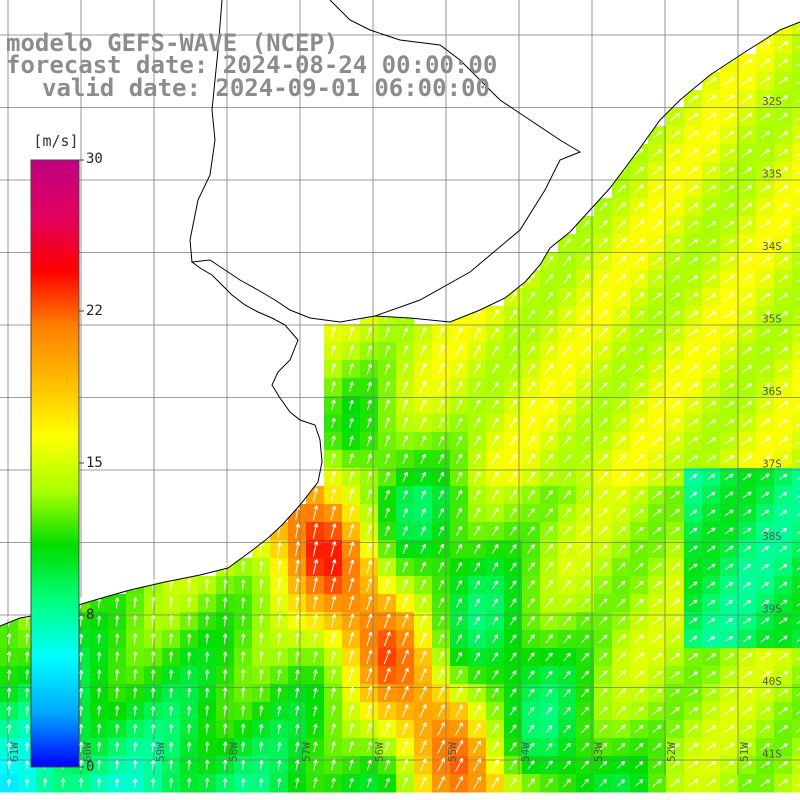 The height and width of the screenshot is (800, 800). I want to click on longitude-label: 54W, so click(525, 752).